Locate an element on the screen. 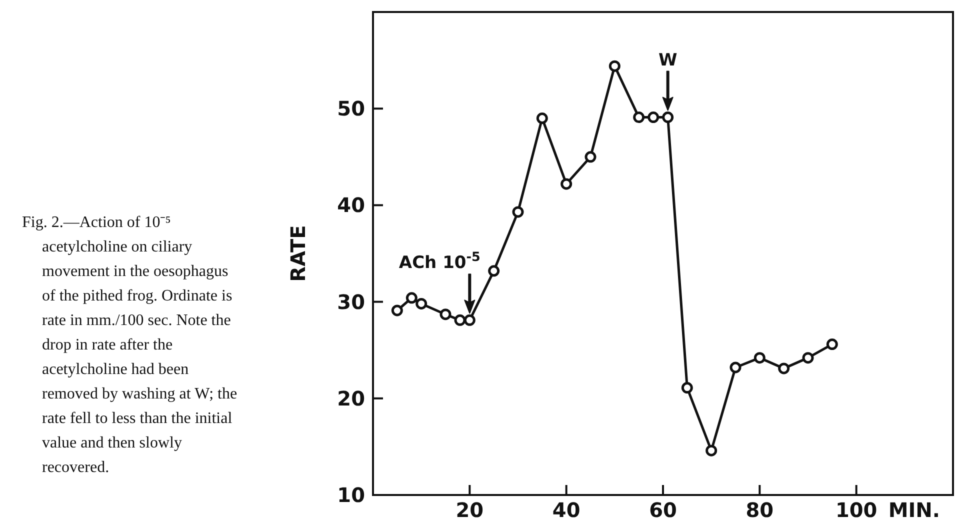 This screenshot has height=522, width=962. y-tick-label: 40 is located at coordinates (351, 205).